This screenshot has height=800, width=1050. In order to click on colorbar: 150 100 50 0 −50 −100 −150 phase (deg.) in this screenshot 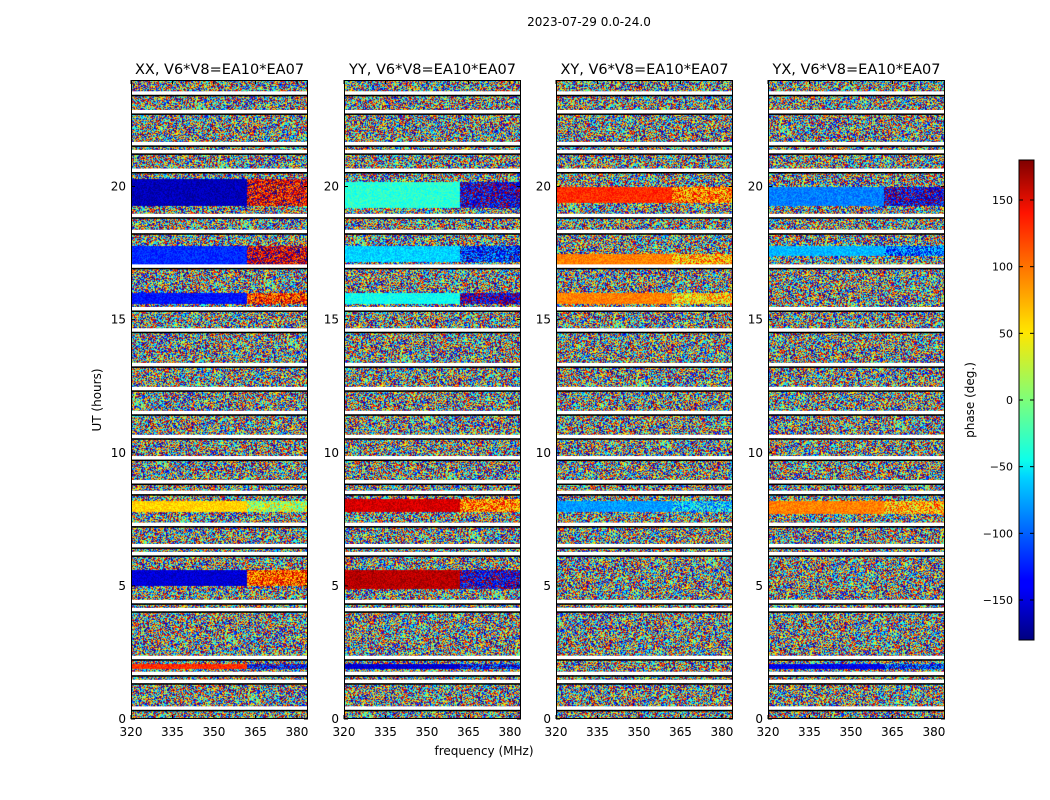, I will do `click(999, 400)`.